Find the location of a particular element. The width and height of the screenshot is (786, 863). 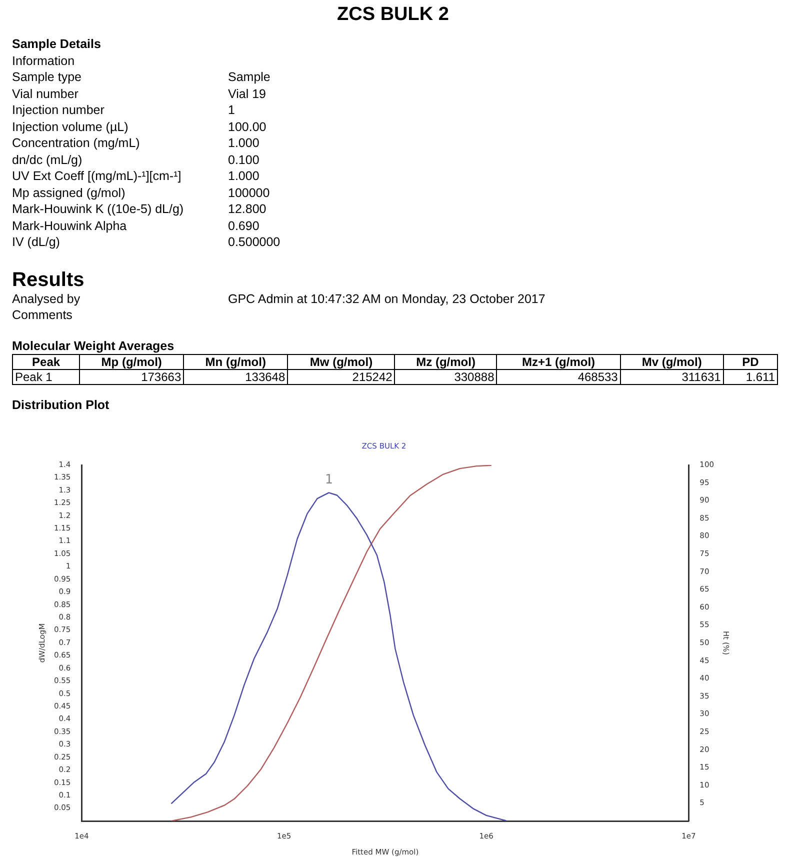

text: Distribution Plot is located at coordinates (61, 405).